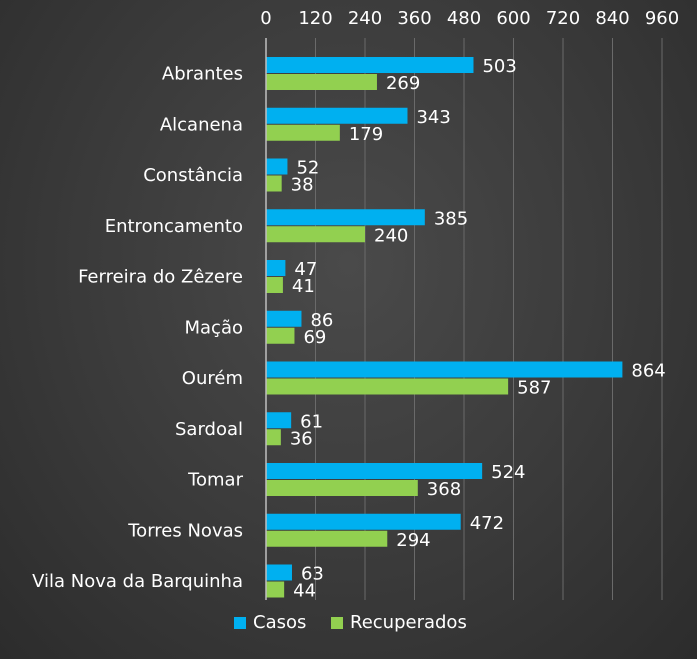  I want to click on data-label: 47, so click(305, 269).